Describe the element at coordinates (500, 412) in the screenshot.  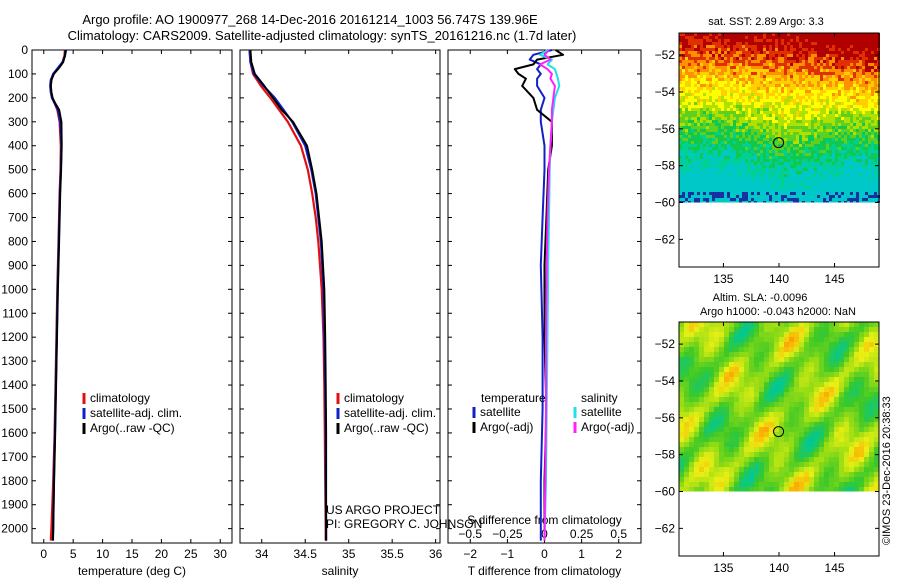
I see `difference-legend-item: satellite` at that location.